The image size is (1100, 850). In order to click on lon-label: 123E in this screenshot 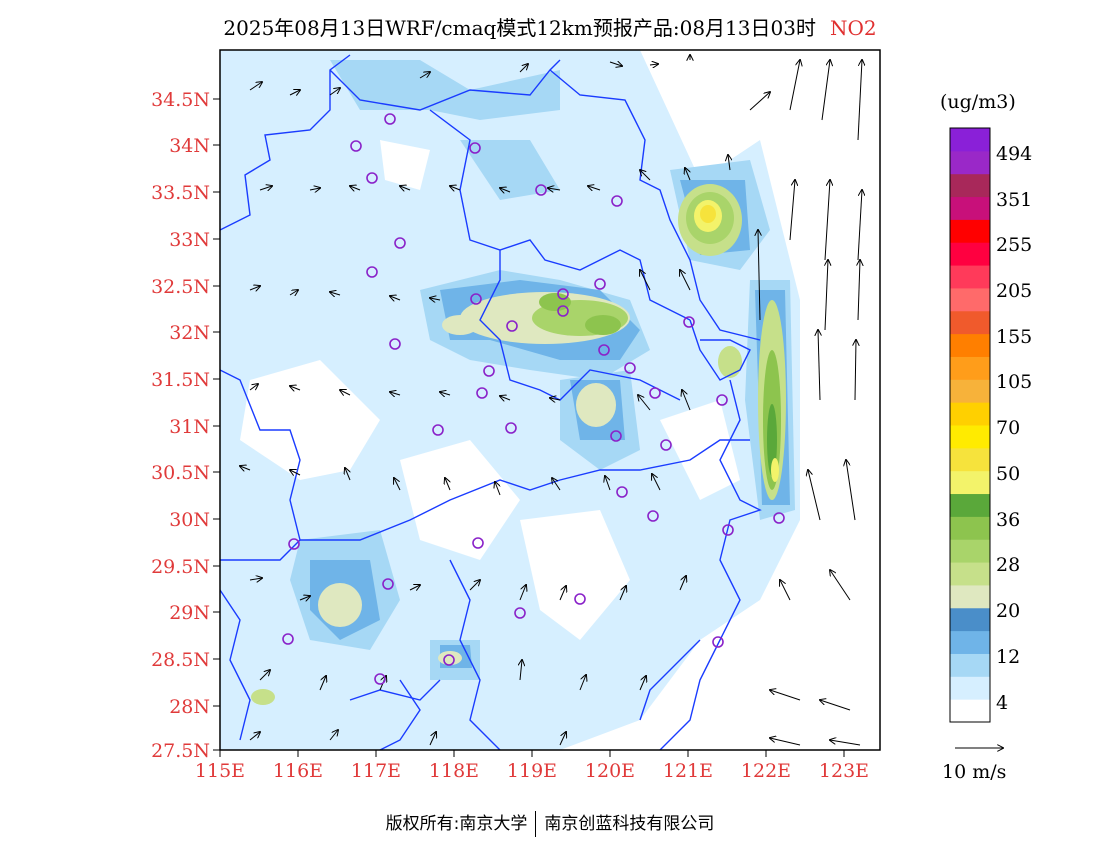, I will do `click(844, 771)`.